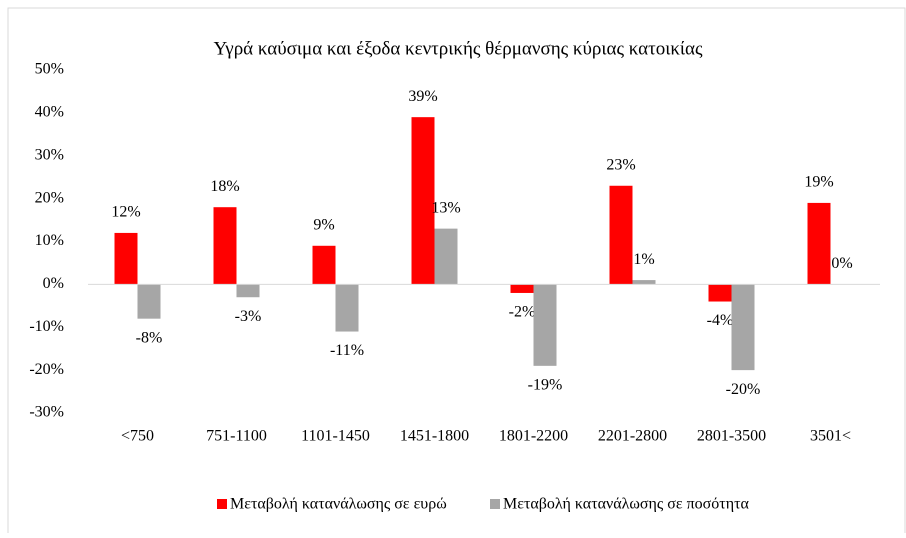 This screenshot has width=906, height=538. Describe the element at coordinates (643, 259) in the screenshot. I see `data-label: 1%` at that location.